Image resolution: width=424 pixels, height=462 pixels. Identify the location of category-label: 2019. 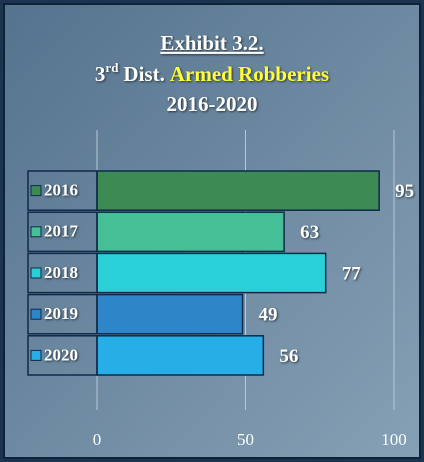
(61, 313).